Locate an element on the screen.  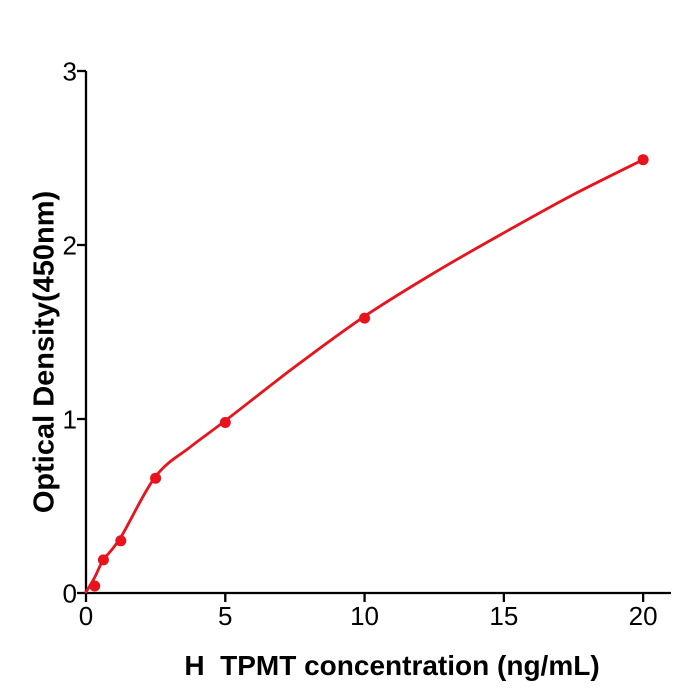
y-axis-title: Optical Density(450nm) is located at coordinates (44, 352).